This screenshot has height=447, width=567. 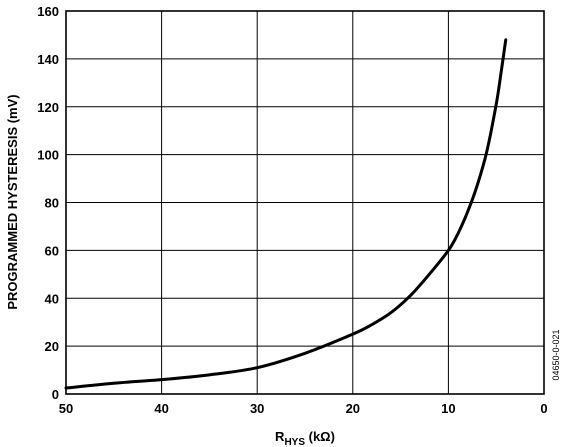 I want to click on y-tick-label: 120, so click(x=48, y=107).